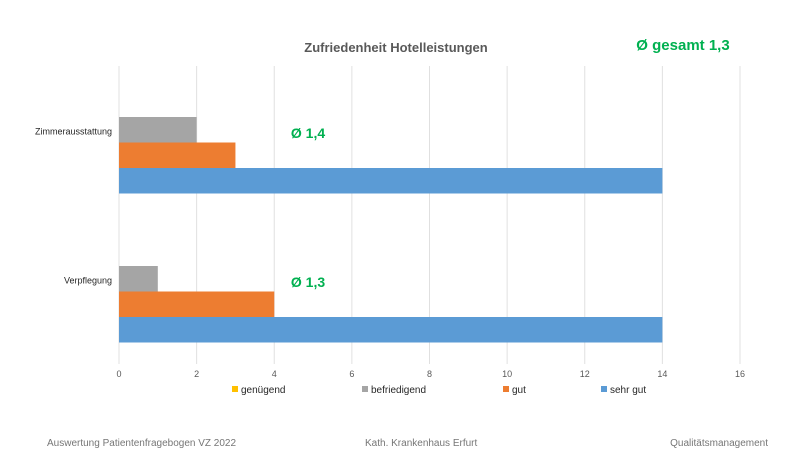 The height and width of the screenshot is (462, 800). I want to click on x-axis-ticks: 0 2 4 6 8 10 12 14 16, so click(430, 374).